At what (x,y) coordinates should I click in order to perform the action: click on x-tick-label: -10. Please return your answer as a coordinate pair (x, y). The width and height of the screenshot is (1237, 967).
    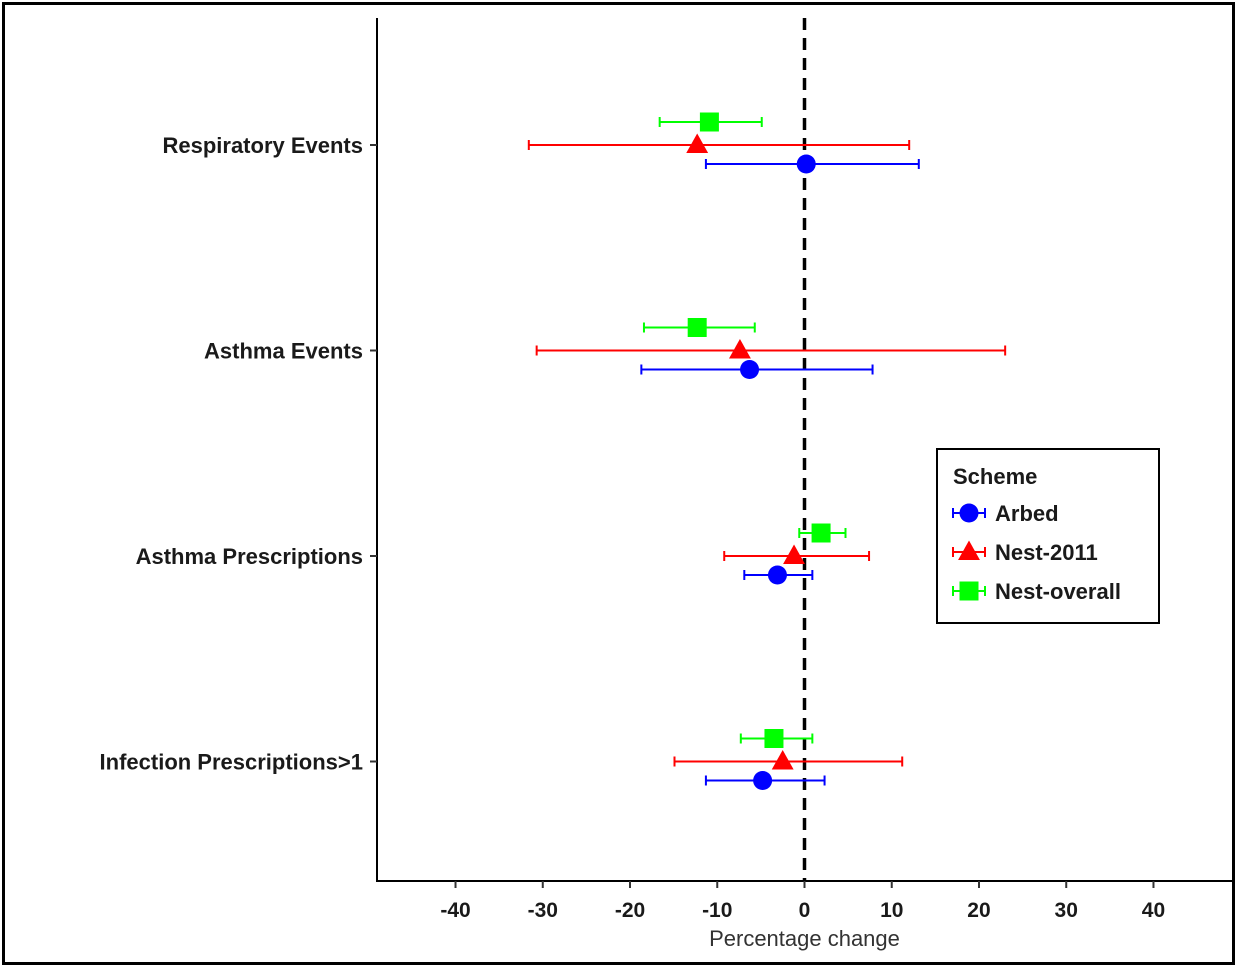
    Looking at the image, I should click on (717, 910).